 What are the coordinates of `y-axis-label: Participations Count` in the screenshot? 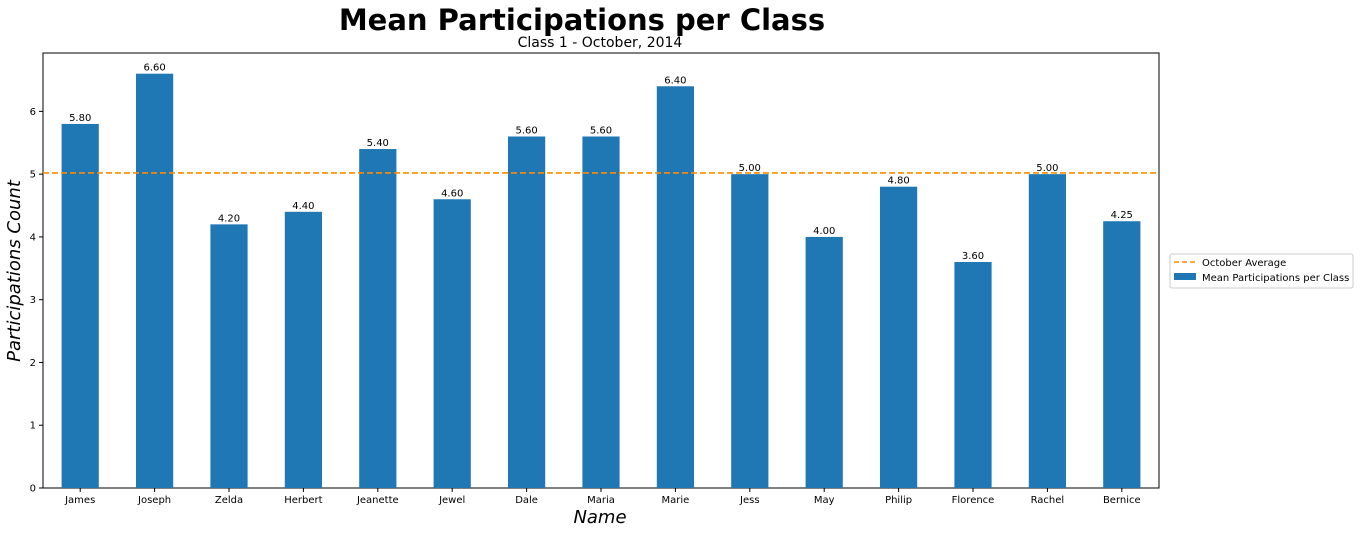 It's located at (14, 270).